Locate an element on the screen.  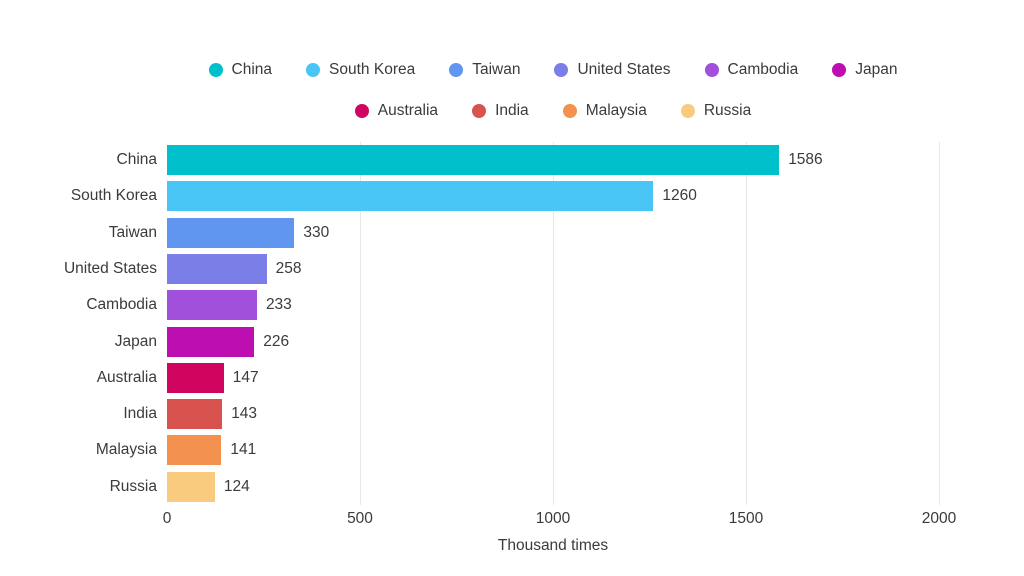
value-label: 330 is located at coordinates (316, 232).